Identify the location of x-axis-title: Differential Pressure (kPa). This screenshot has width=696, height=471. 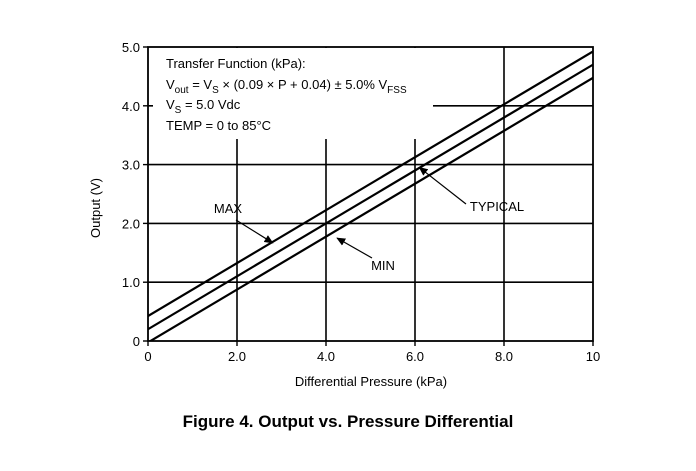
(371, 381).